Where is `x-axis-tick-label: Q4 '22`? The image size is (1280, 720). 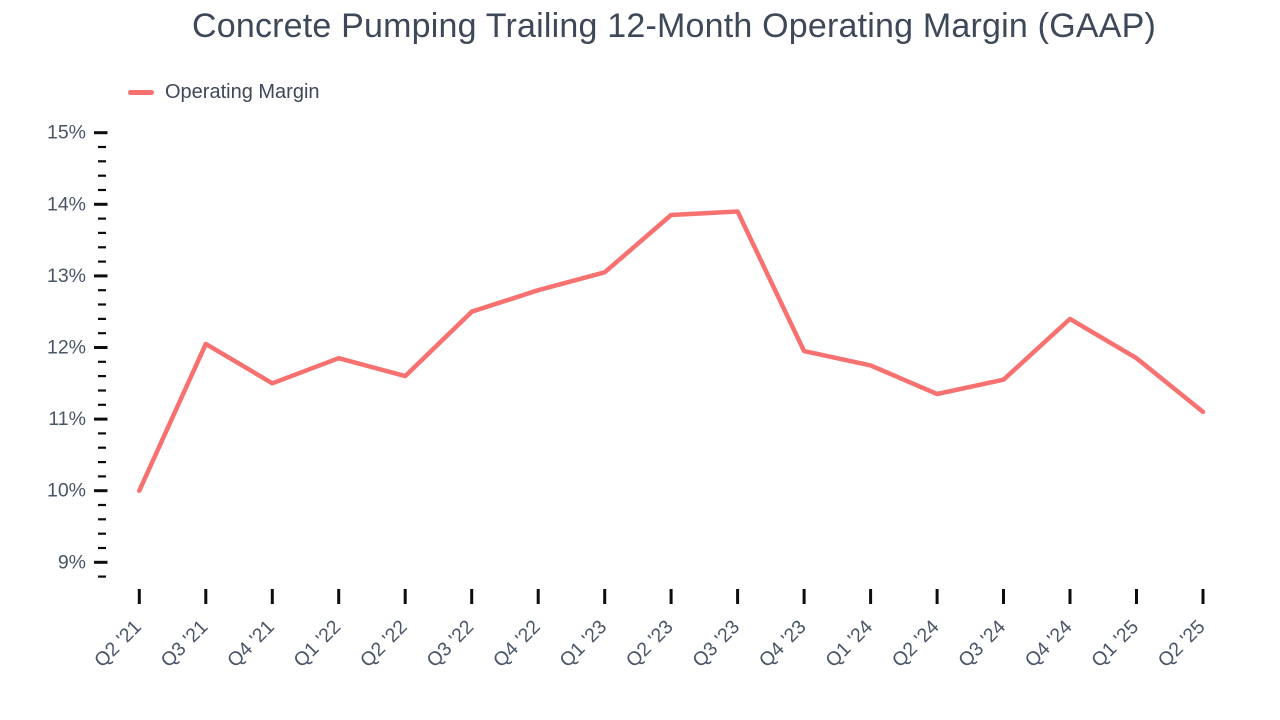 x-axis-tick-label: Q4 '22 is located at coordinates (517, 644).